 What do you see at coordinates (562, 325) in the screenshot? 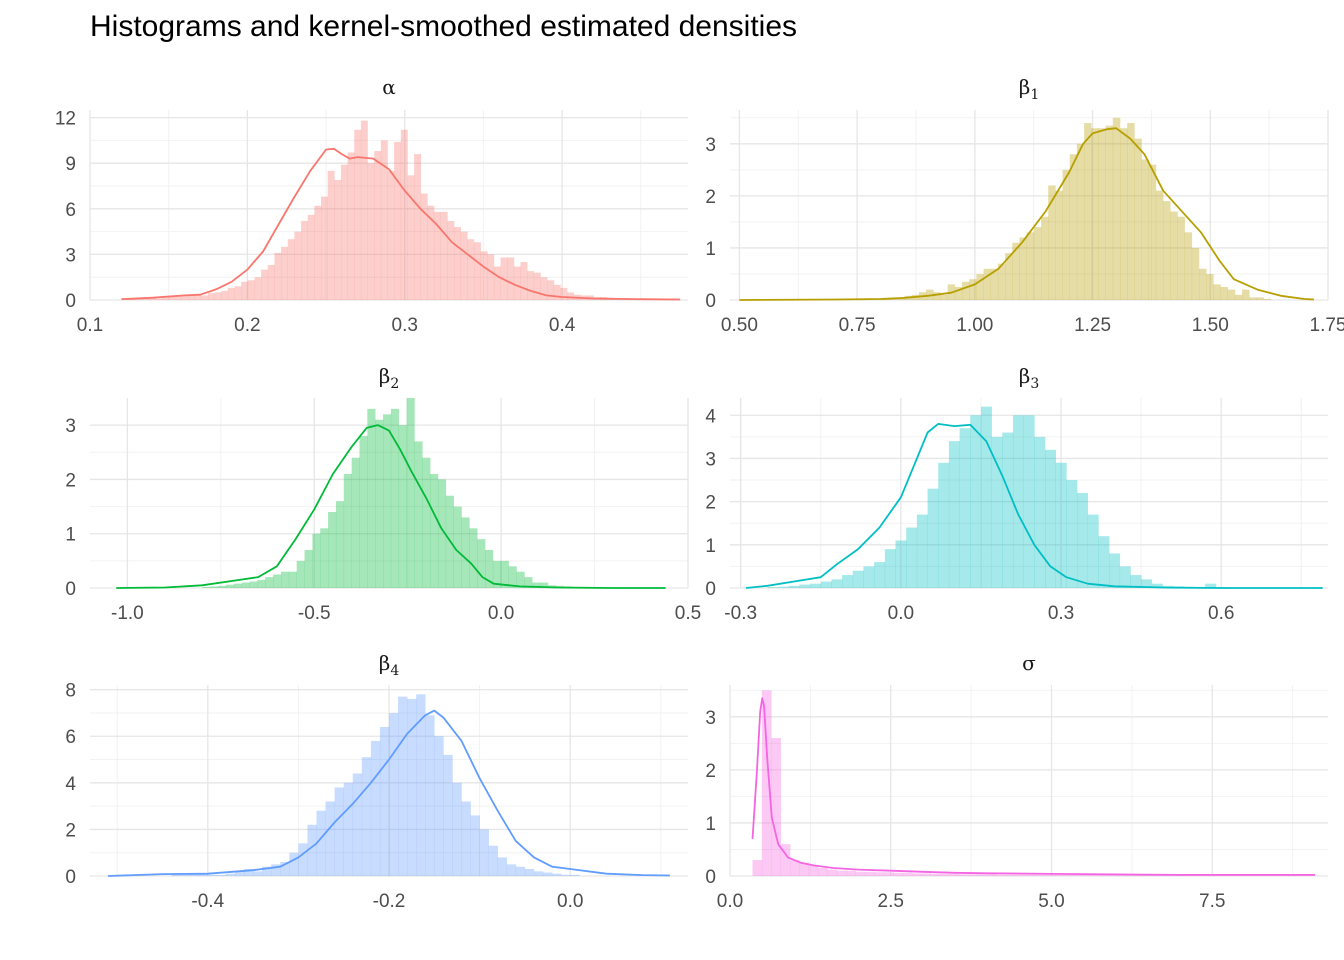
I see `x-tick-label: 0.4` at bounding box center [562, 325].